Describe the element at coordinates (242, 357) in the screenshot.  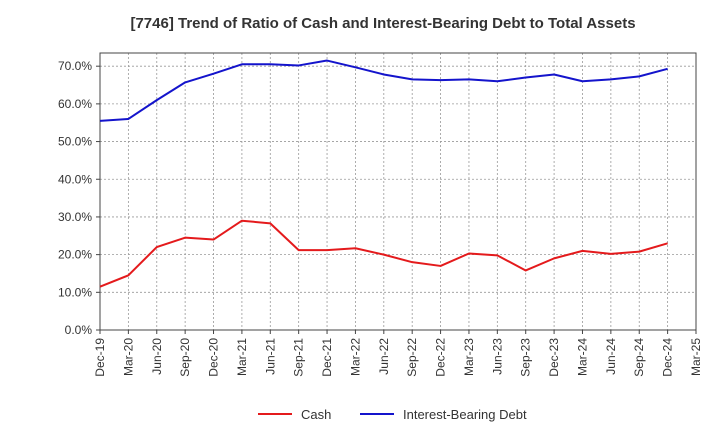
I see `x-tick-label: Mar-21` at that location.